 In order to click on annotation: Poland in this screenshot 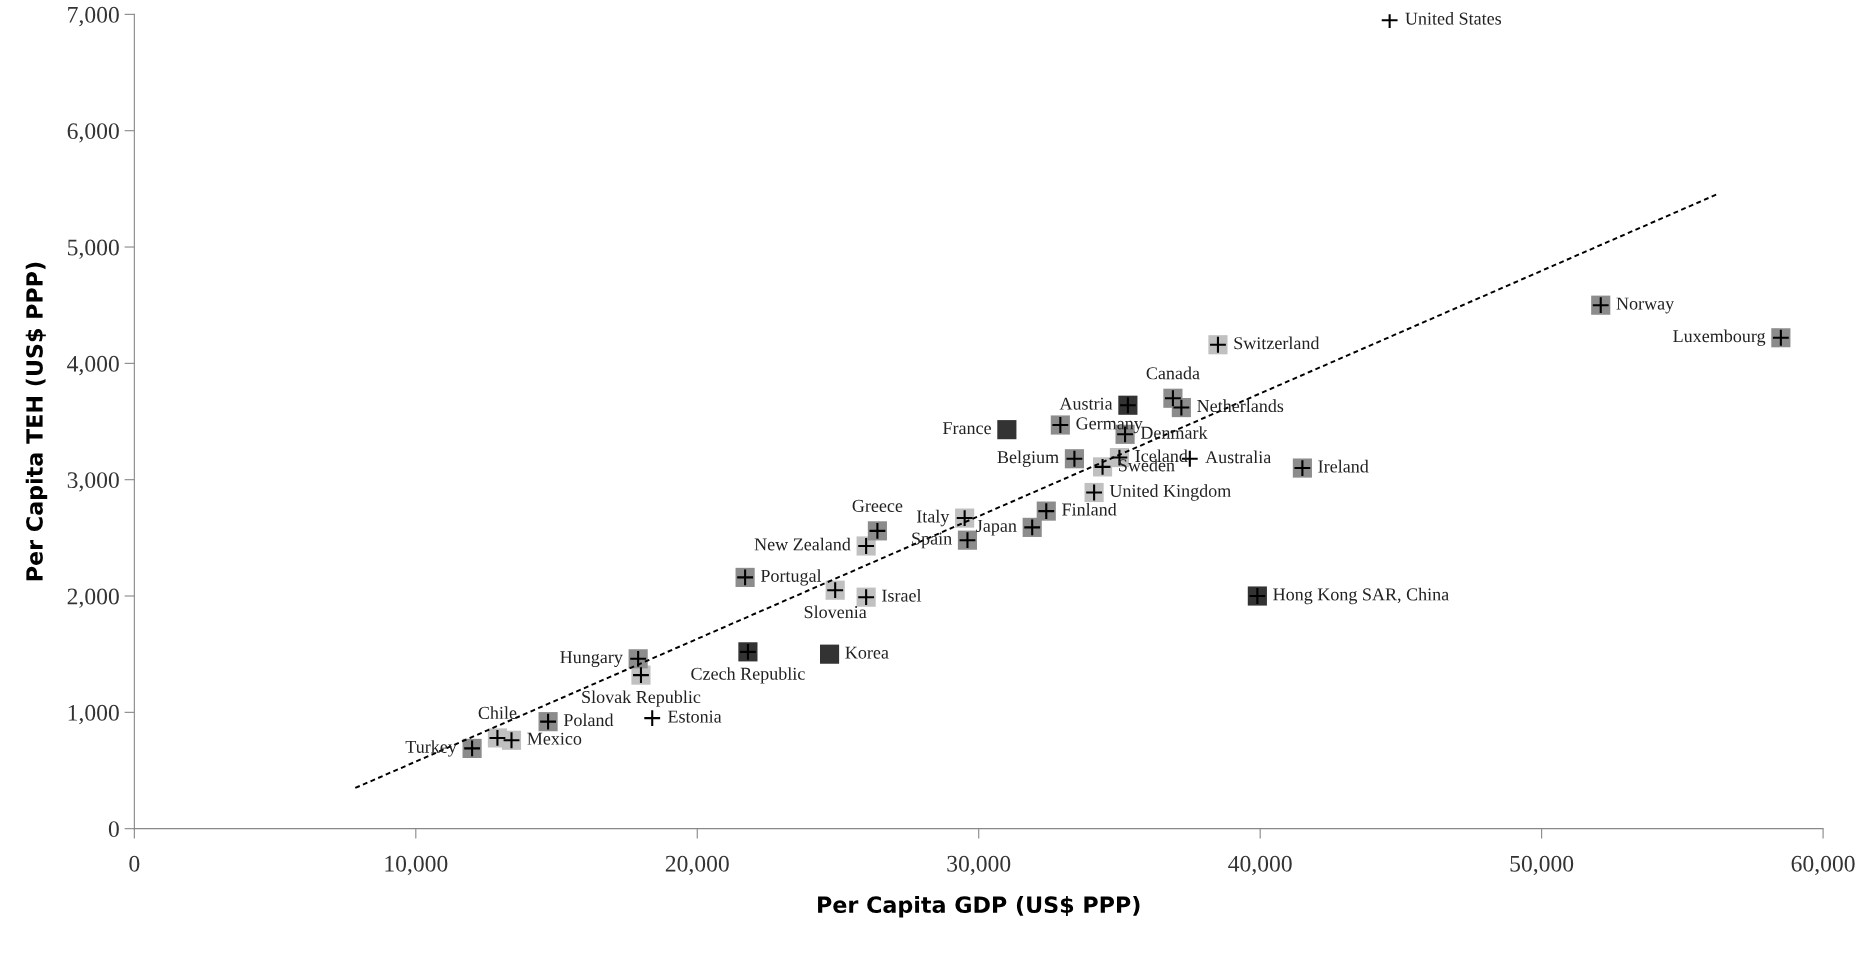, I will do `click(588, 720)`.